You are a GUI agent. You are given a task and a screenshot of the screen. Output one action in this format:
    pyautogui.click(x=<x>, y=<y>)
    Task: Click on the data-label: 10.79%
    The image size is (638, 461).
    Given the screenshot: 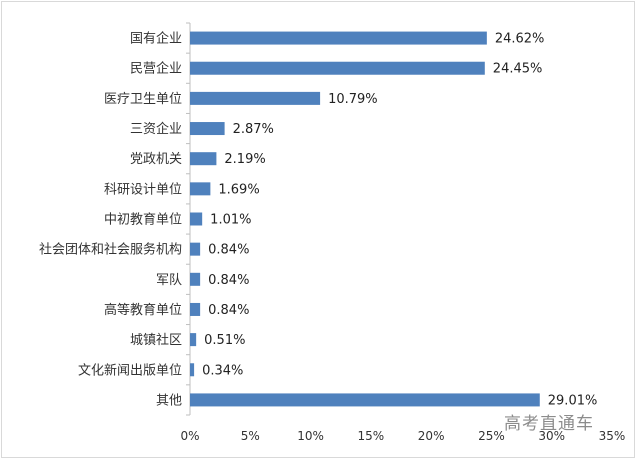 What is the action you would take?
    pyautogui.click(x=353, y=99)
    